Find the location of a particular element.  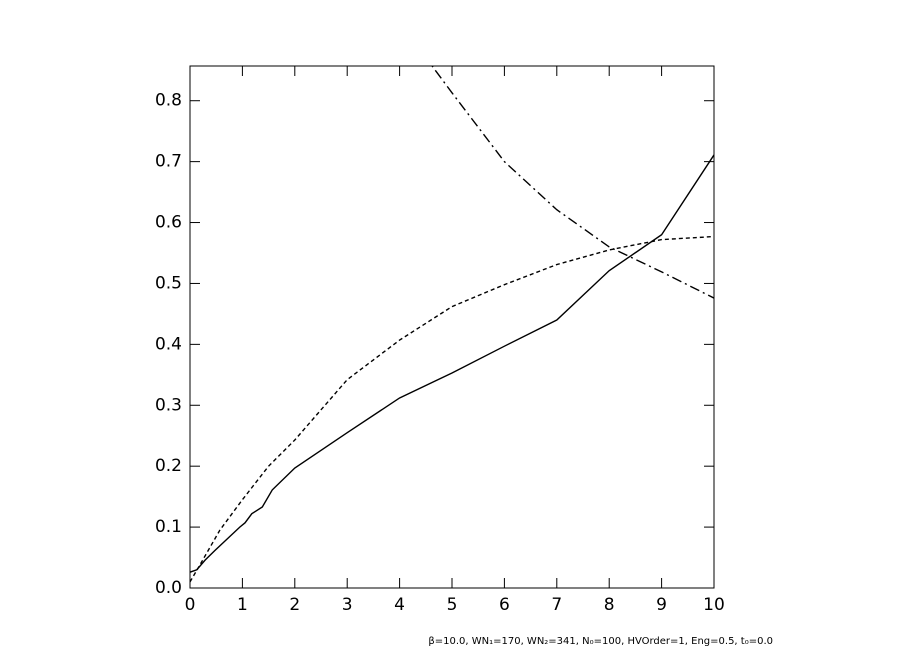

x-tick-label: 7 is located at coordinates (556, 605).